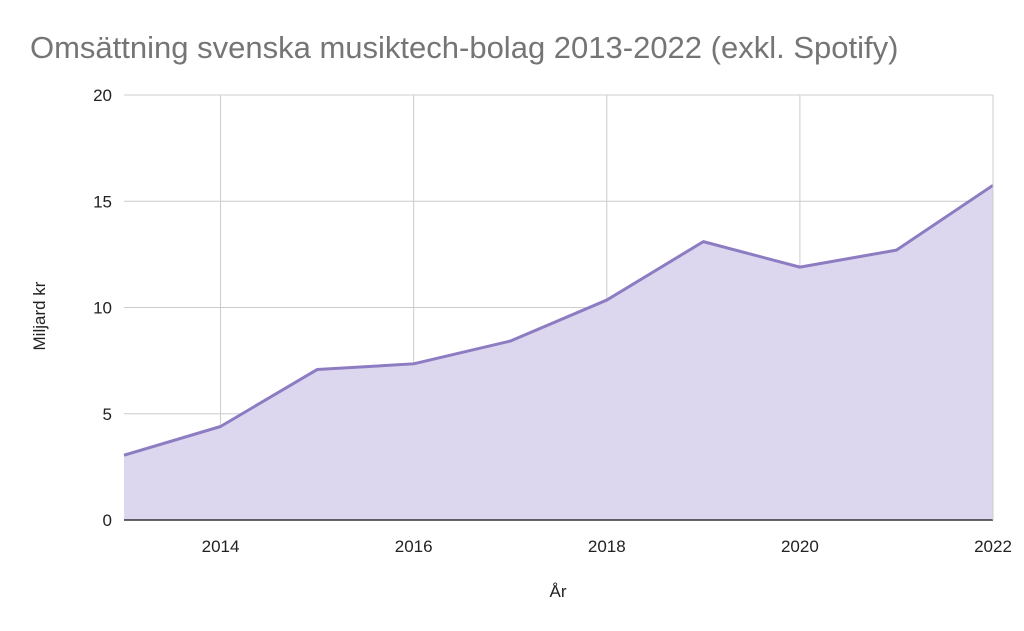 The height and width of the screenshot is (631, 1024). Describe the element at coordinates (107, 520) in the screenshot. I see `y-tick-label-0: 0` at that location.